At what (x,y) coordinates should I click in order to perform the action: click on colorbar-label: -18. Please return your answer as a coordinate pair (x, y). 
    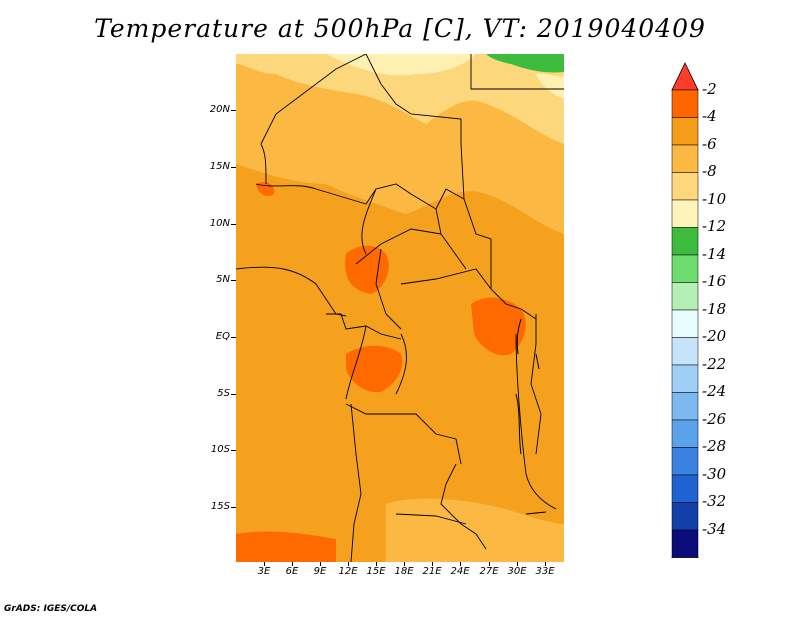
    Looking at the image, I should click on (714, 309).